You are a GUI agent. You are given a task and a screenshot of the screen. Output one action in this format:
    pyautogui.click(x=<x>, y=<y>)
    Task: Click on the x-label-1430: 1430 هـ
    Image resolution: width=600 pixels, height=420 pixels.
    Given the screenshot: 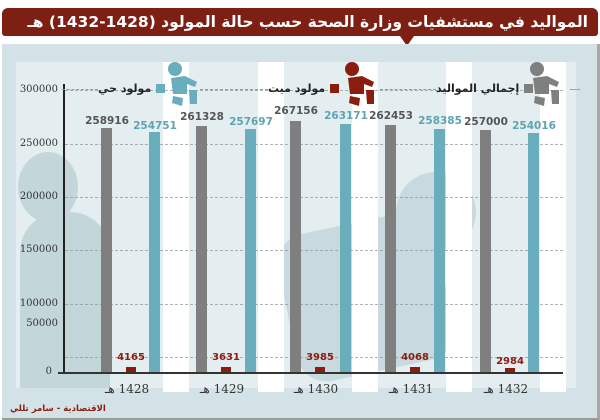 What is the action you would take?
    pyautogui.click(x=316, y=389)
    